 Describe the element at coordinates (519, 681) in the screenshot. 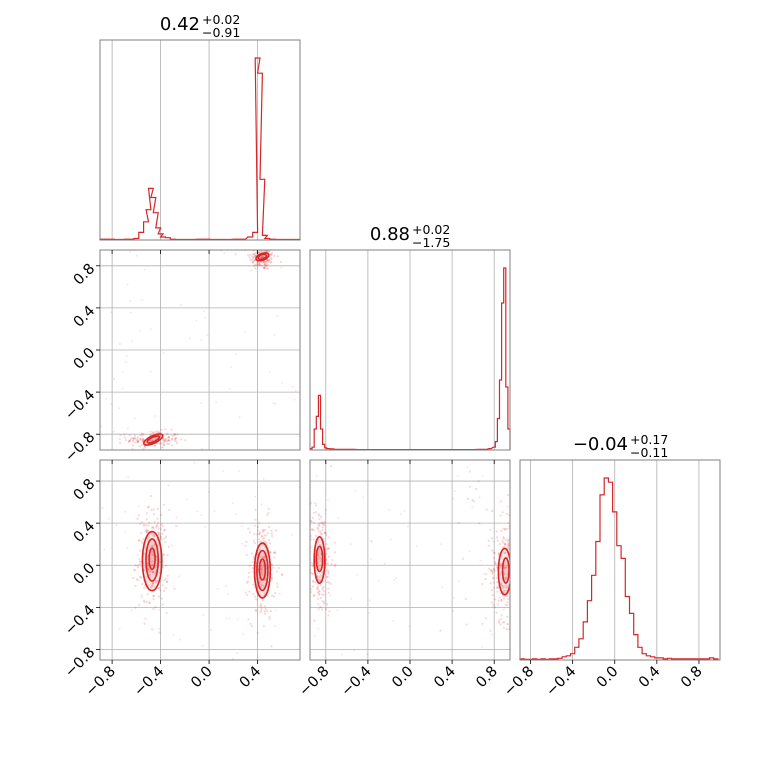

I see `xtick-label-2-0: −0.8` at that location.